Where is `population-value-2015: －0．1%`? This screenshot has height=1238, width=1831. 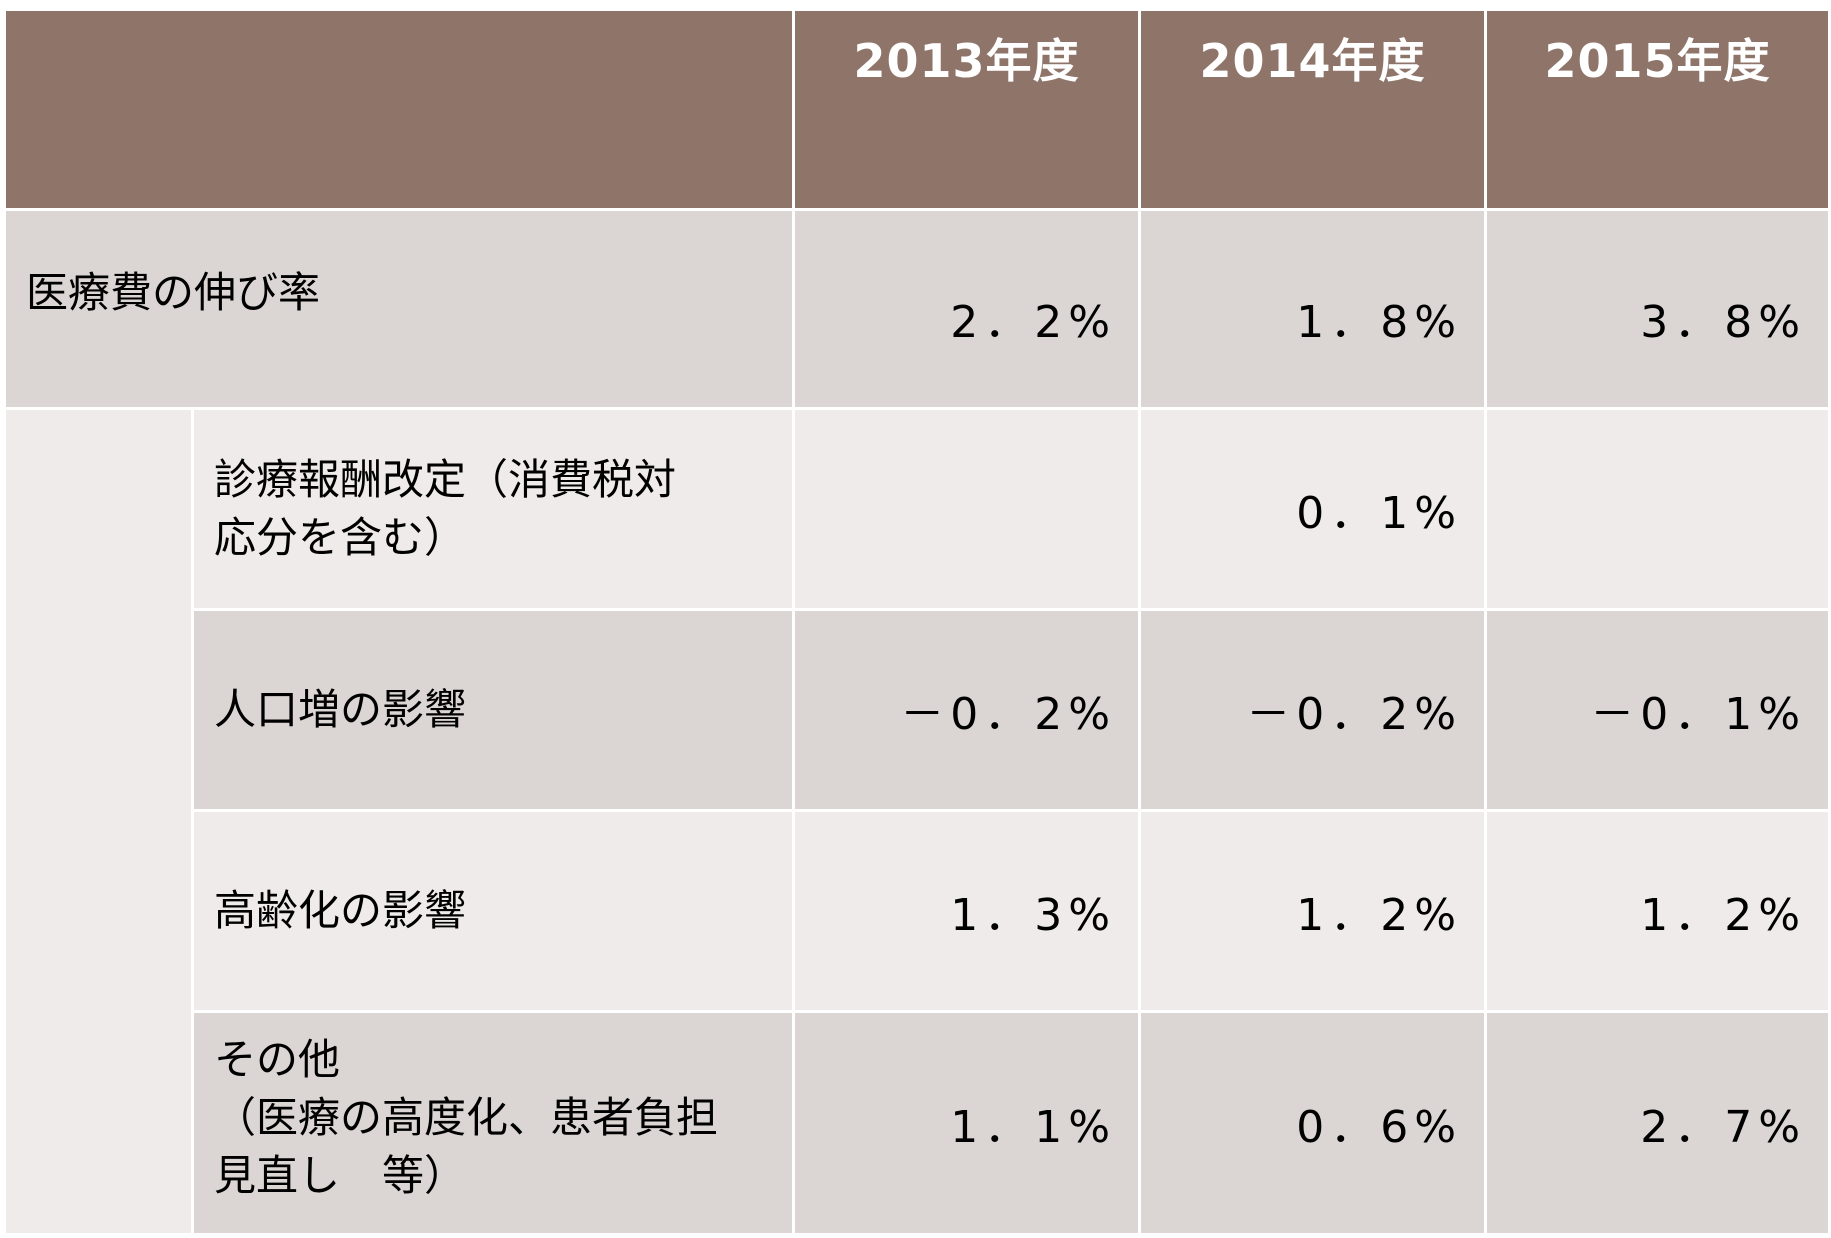 population-value-2015: －0．1% is located at coordinates (1657, 710).